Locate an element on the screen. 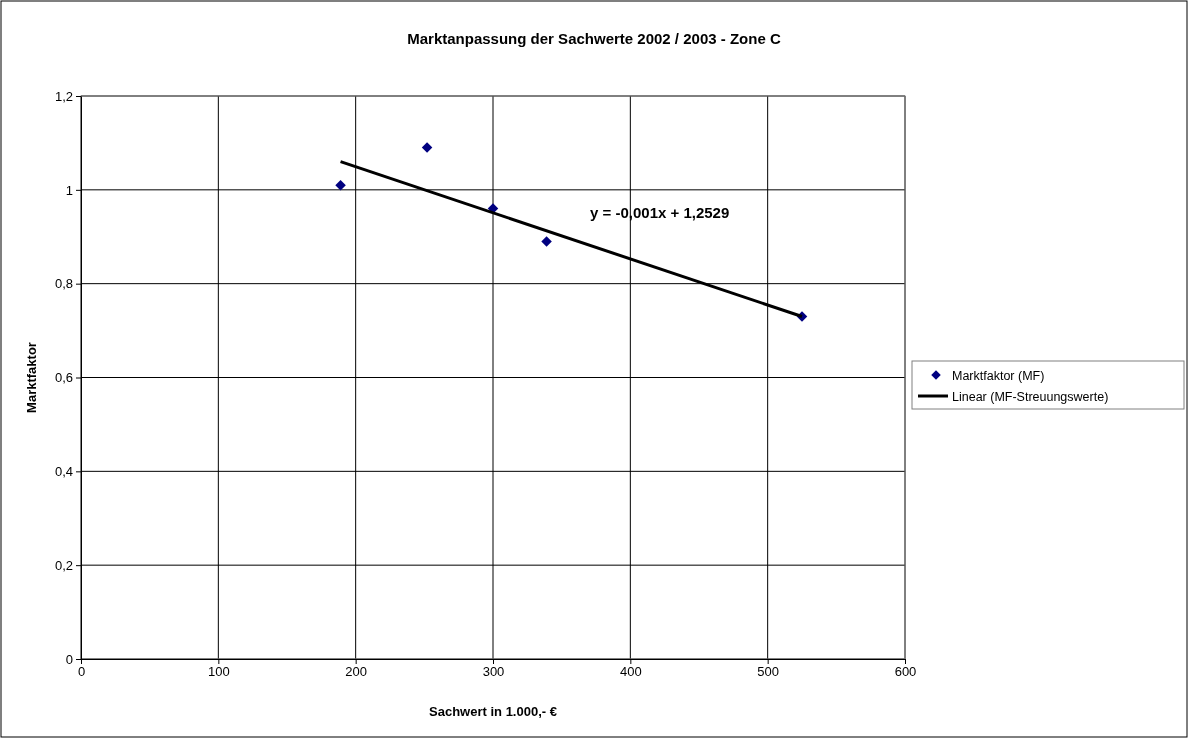 This screenshot has width=1188, height=738. x-tick-label: 100 is located at coordinates (218, 672).